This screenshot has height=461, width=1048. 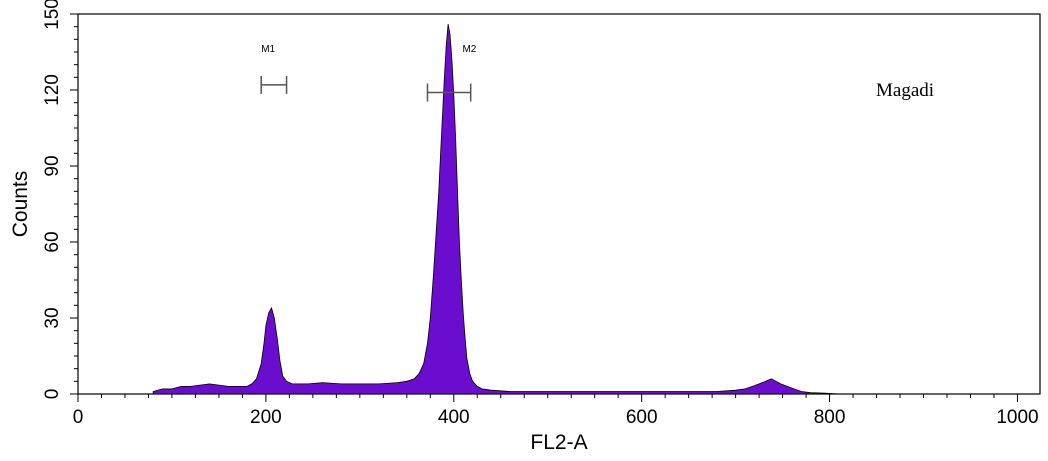 What do you see at coordinates (20, 204) in the screenshot?
I see `y-axis-title: Counts` at bounding box center [20, 204].